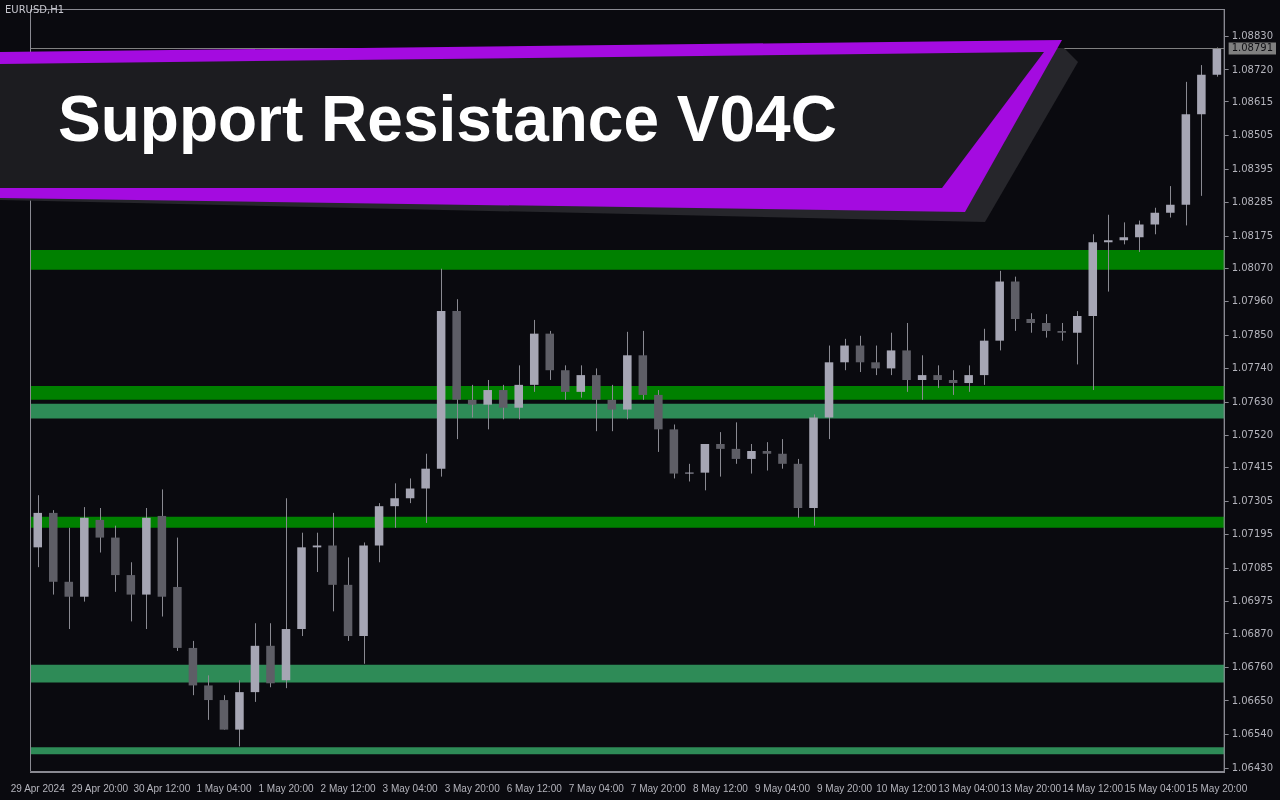  I want to click on x-tick-label: 8 May 12:00, so click(720, 788).